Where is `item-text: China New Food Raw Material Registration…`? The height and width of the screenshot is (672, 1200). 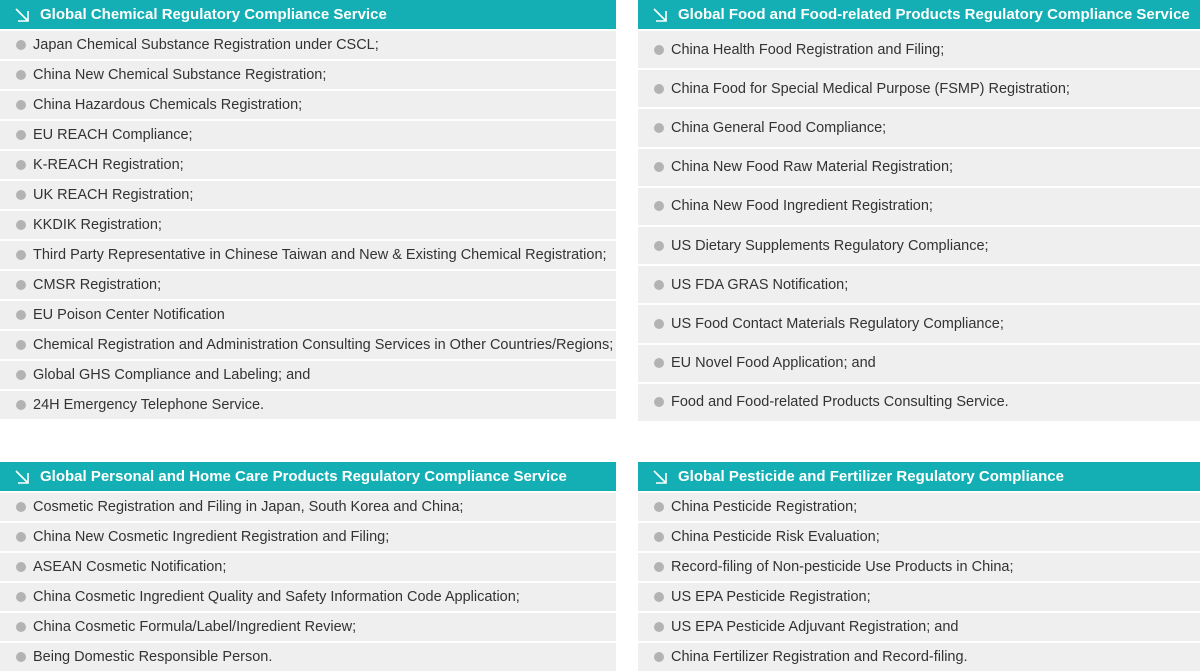 item-text: China New Food Raw Material Registration… is located at coordinates (812, 167).